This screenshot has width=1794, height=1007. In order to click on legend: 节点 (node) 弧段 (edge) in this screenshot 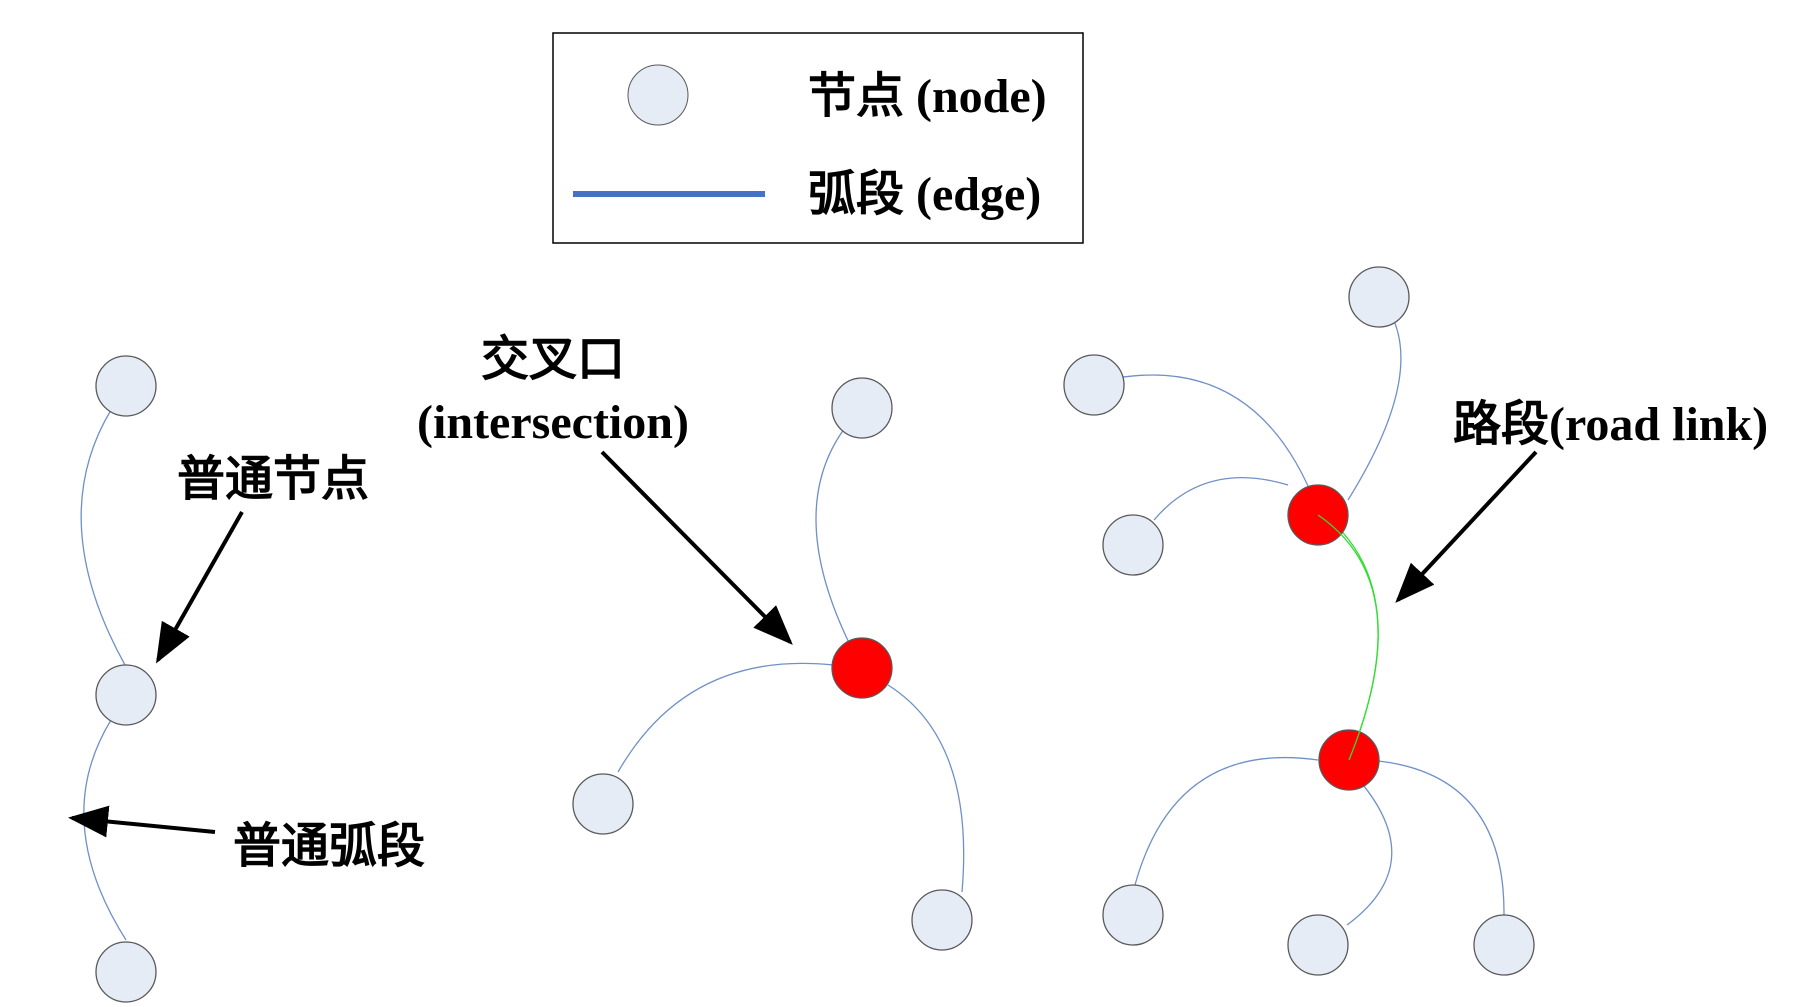, I will do `click(818, 138)`.